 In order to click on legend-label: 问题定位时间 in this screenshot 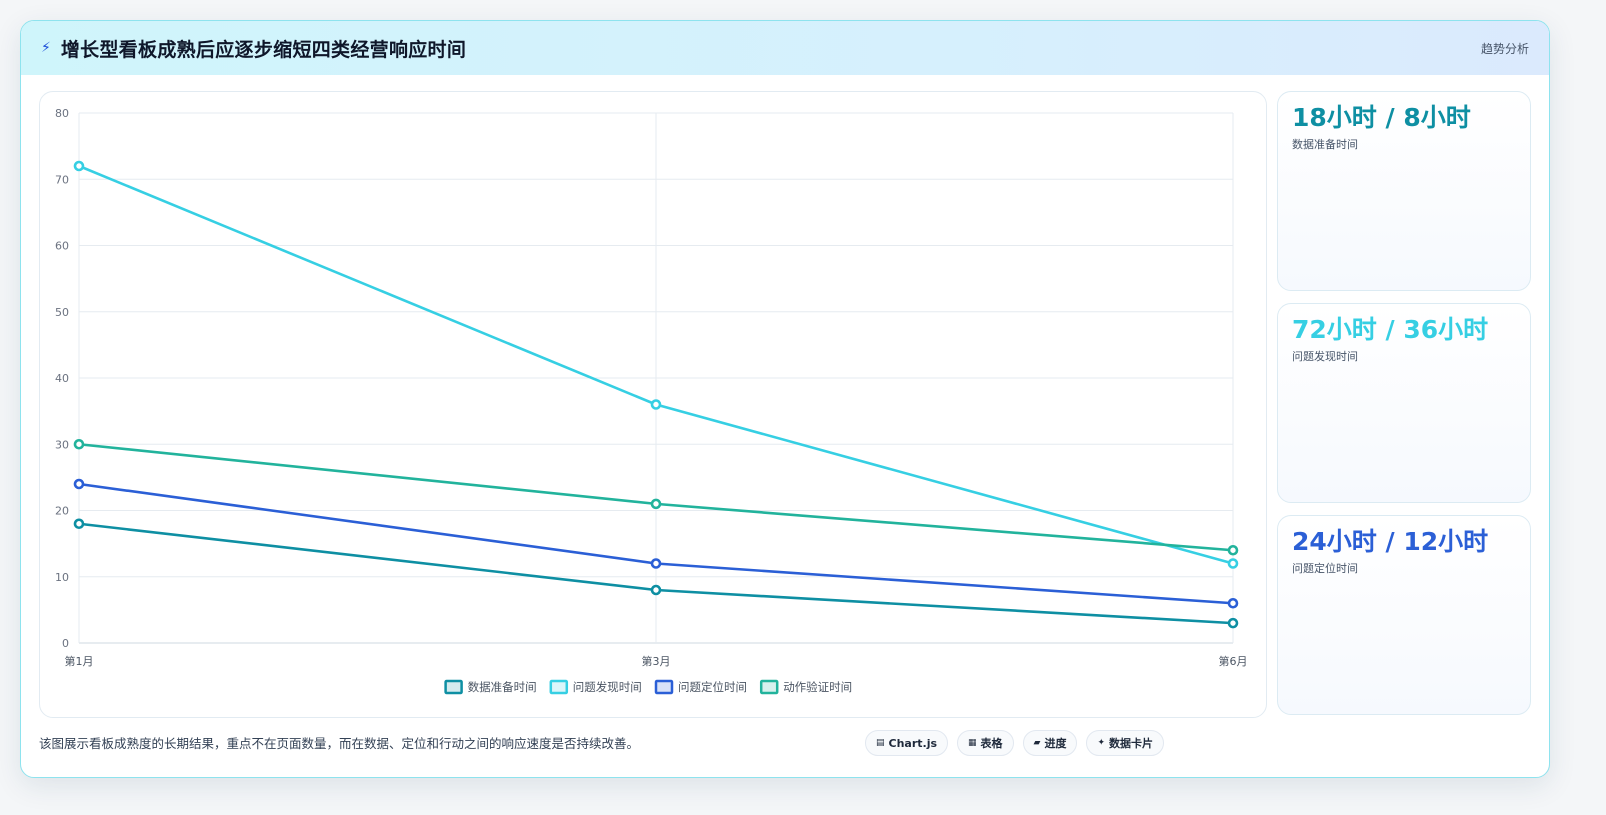, I will do `click(712, 687)`.